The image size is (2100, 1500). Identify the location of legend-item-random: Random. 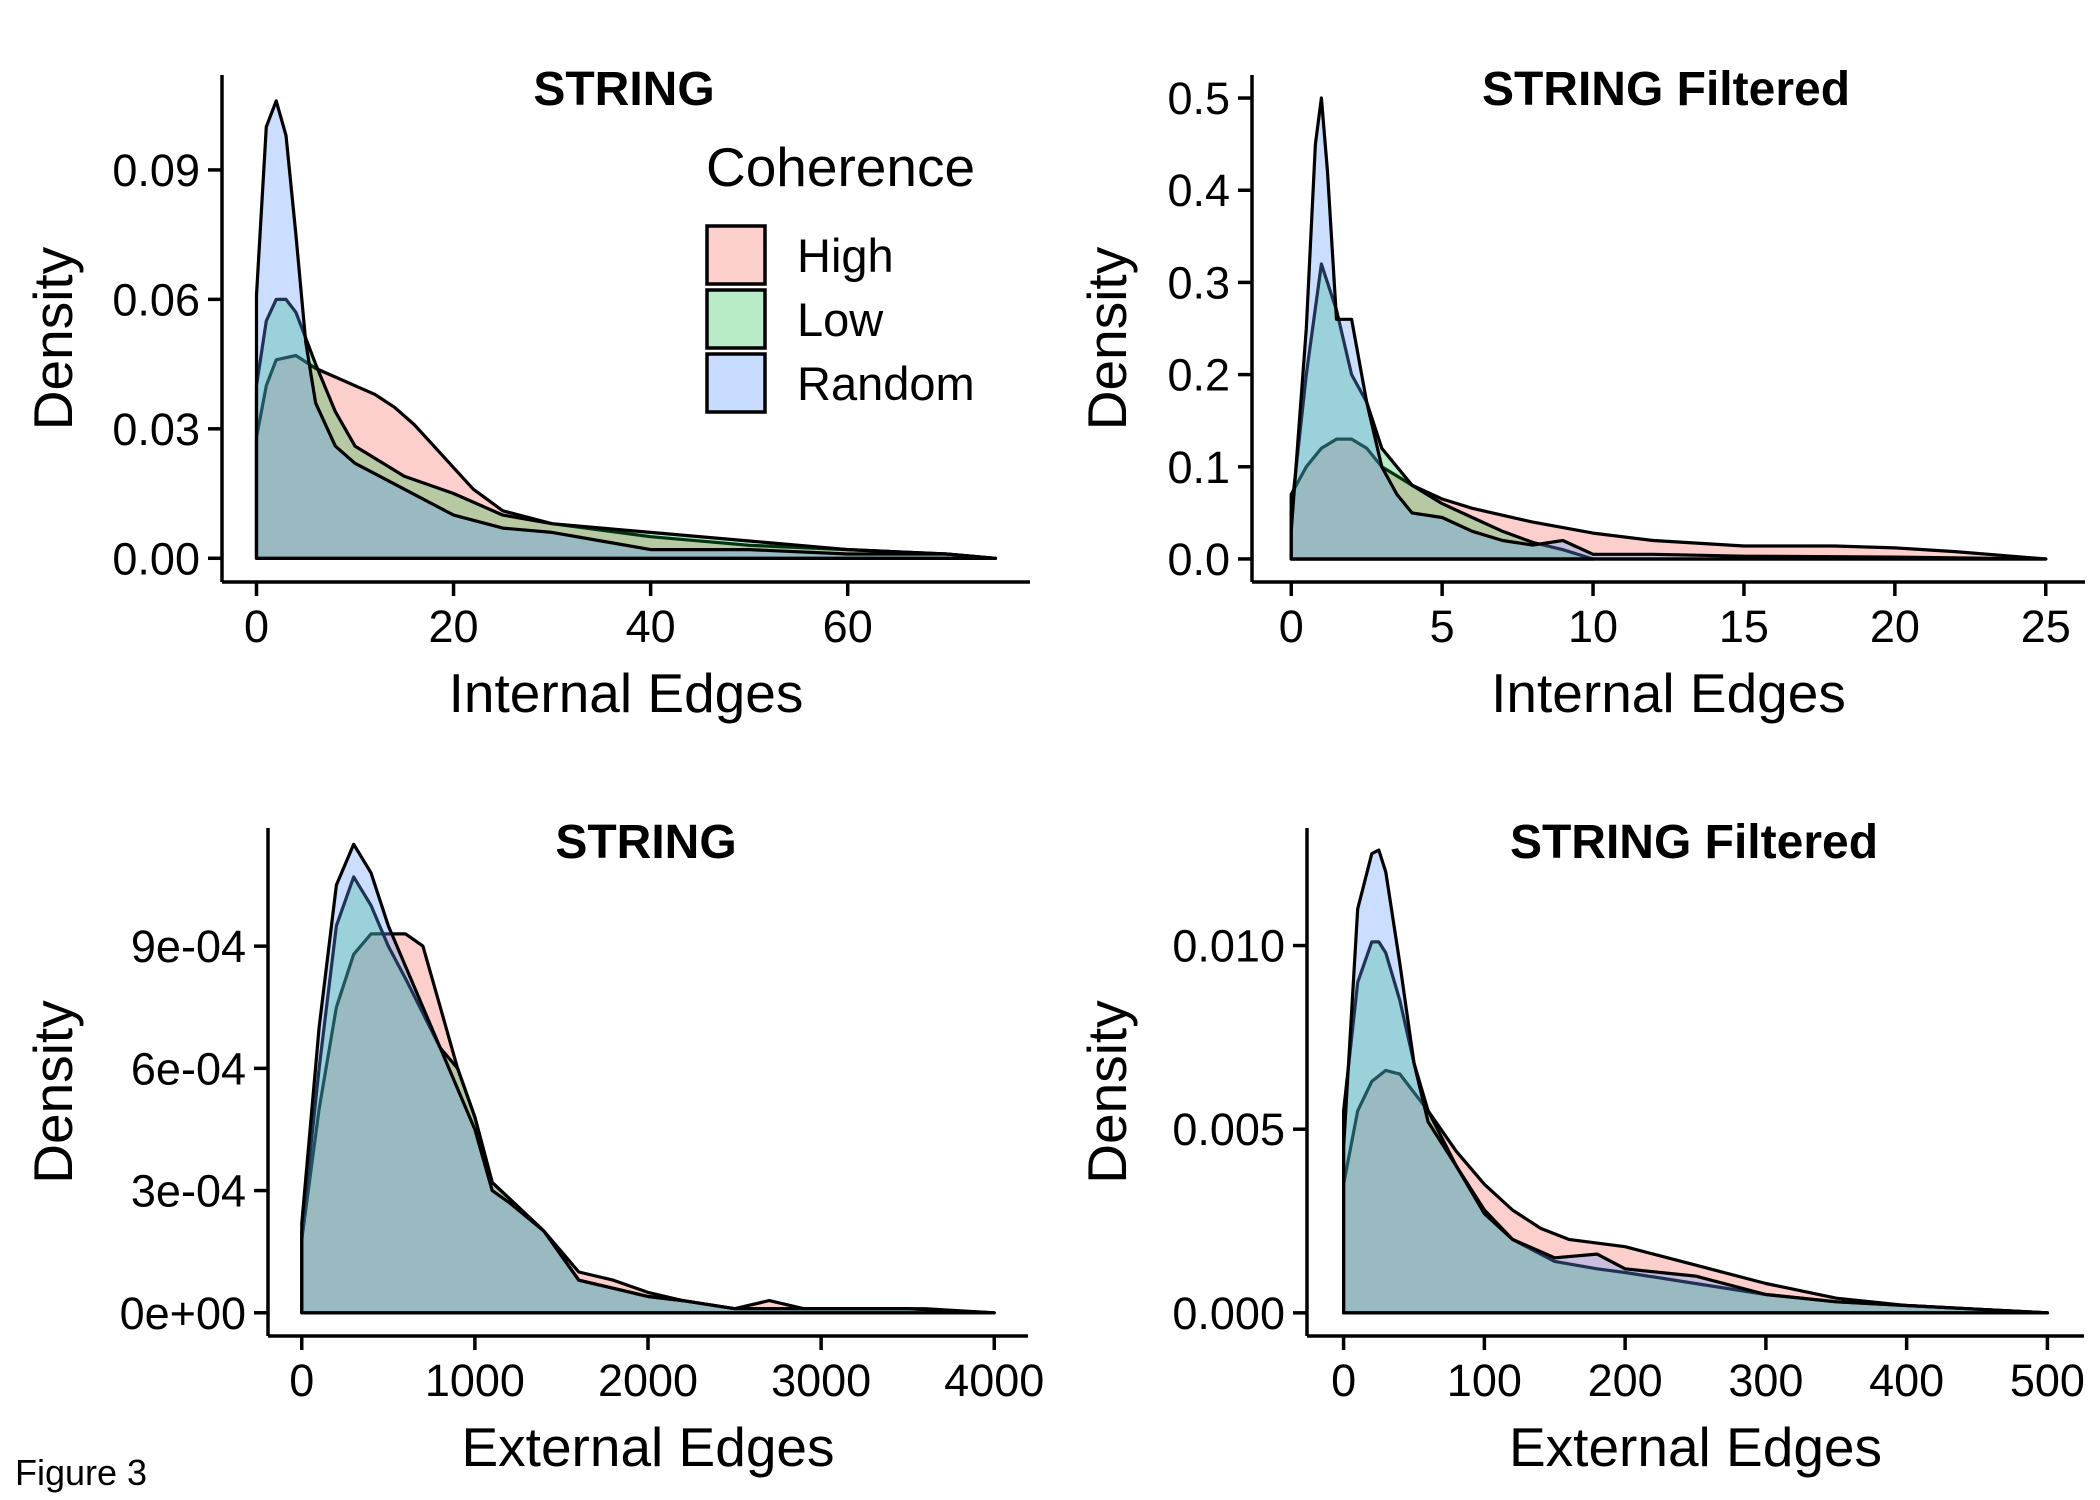
(840, 383).